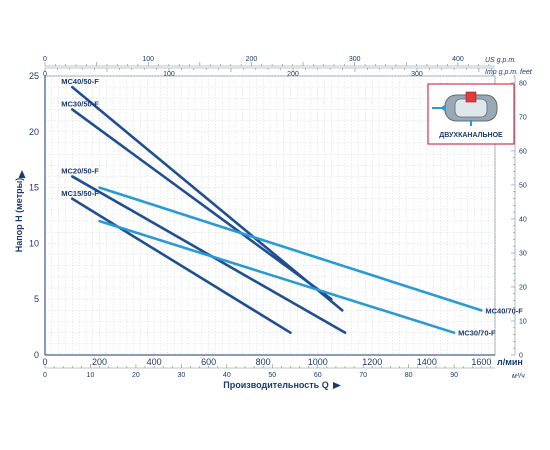  What do you see at coordinates (19, 215) in the screenshot?
I see `y-axis-title: Напор H (метры)` at bounding box center [19, 215].